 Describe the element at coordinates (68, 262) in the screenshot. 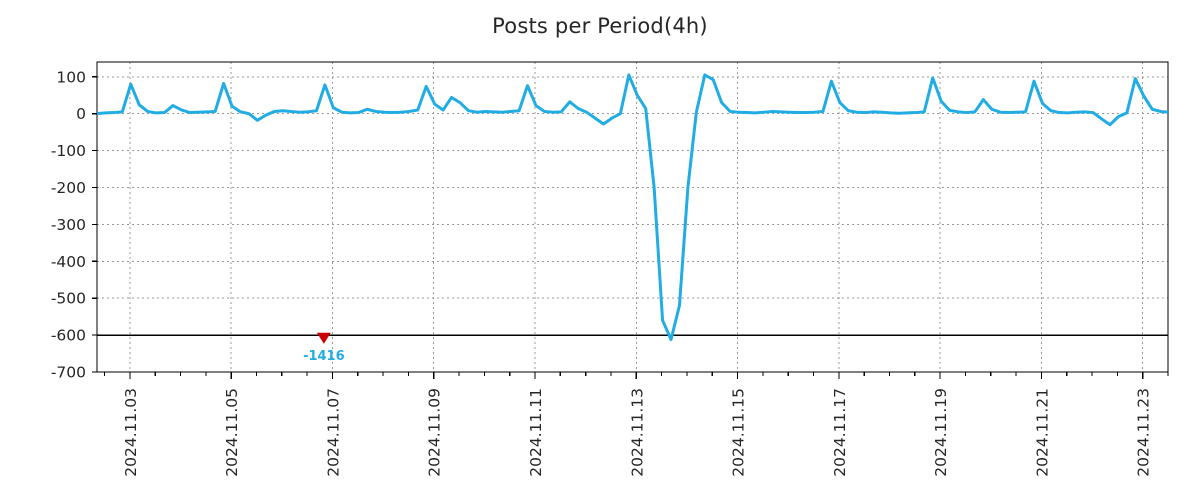

I see `y-tick-label: -400` at that location.